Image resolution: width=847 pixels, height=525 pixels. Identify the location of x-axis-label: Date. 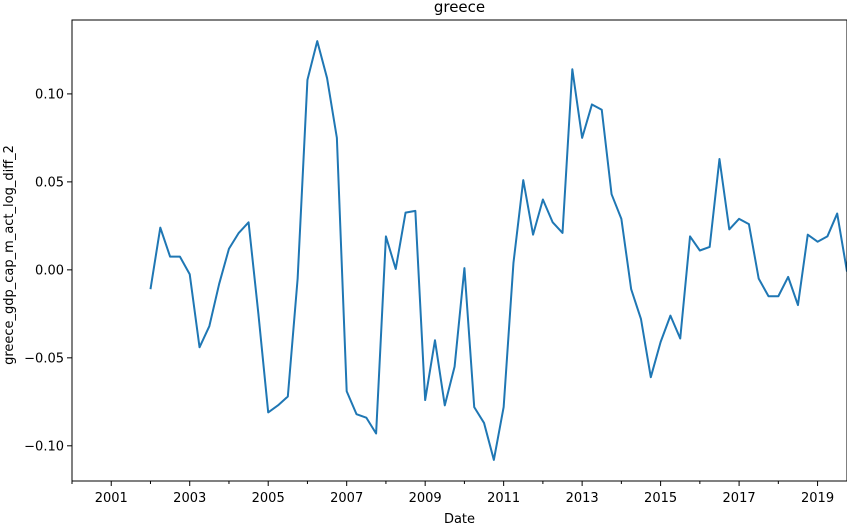
(459, 518).